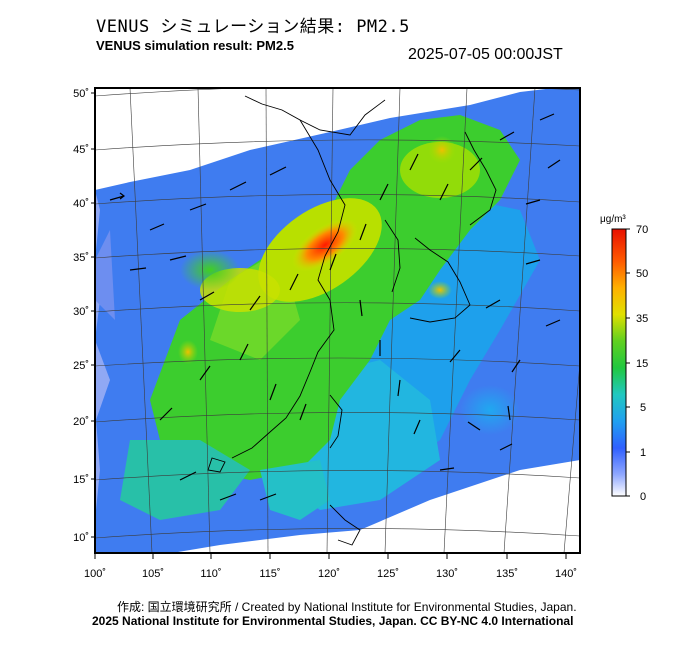  Describe the element at coordinates (81, 366) in the screenshot. I see `lat-label: 25˚` at that location.